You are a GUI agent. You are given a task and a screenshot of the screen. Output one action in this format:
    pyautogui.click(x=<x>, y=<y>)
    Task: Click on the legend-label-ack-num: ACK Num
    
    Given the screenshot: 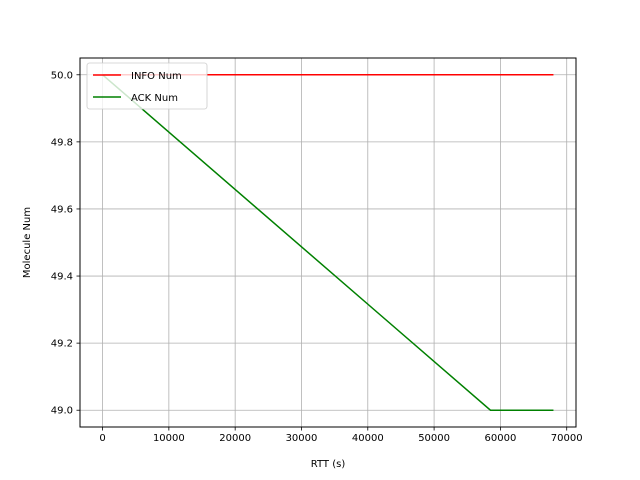 What is the action you would take?
    pyautogui.click(x=154, y=98)
    